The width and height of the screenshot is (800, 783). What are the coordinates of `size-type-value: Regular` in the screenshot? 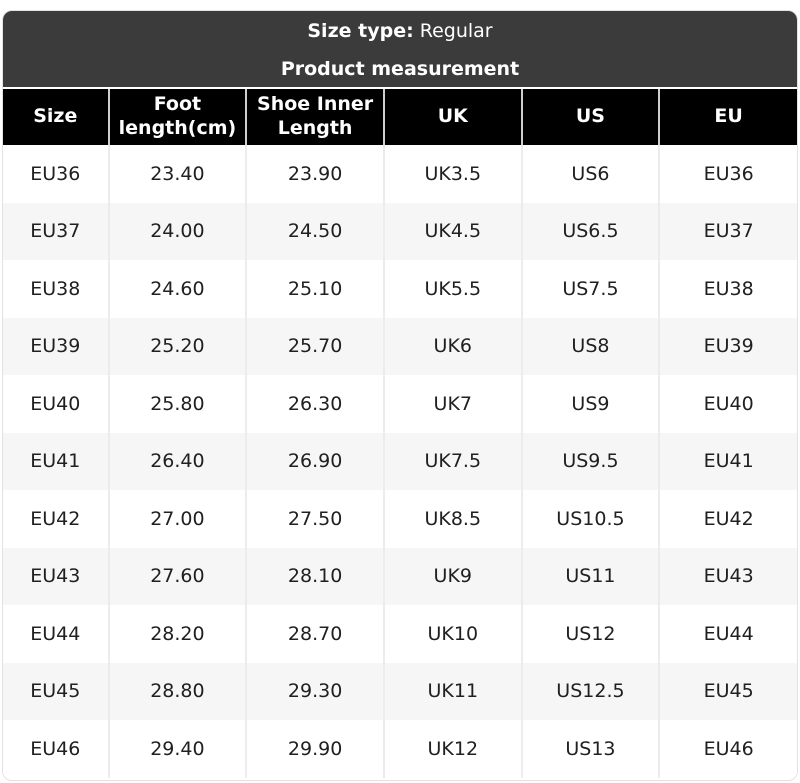 It's located at (456, 31).